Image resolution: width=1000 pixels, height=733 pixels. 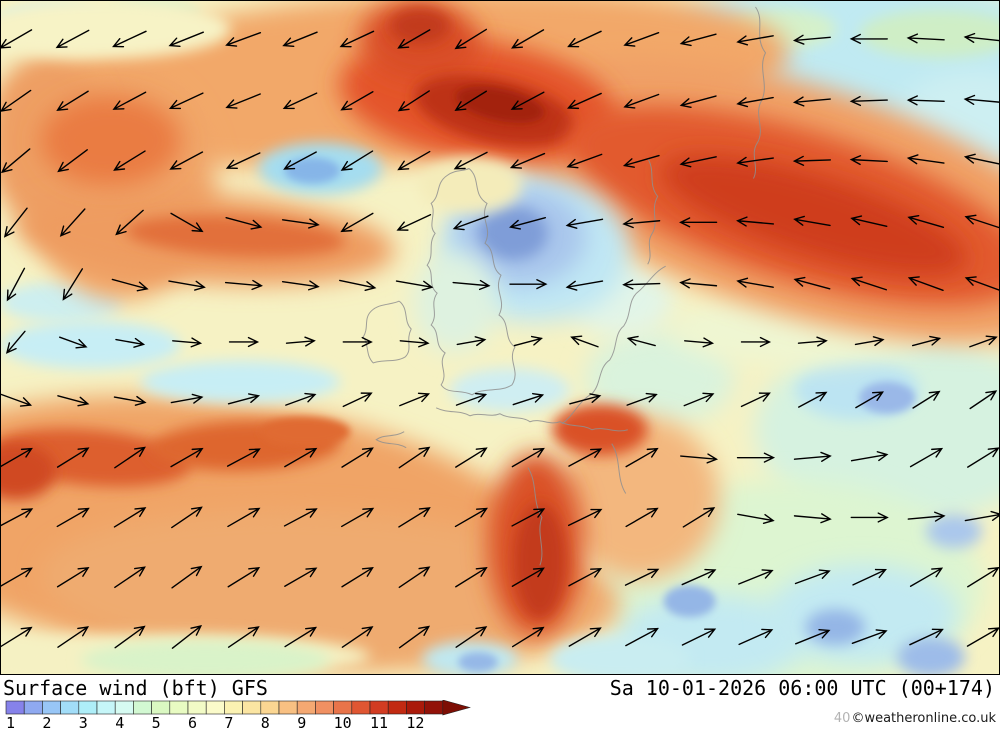 I want to click on copyright: 40©weatheronline.co.uk, so click(x=915, y=718).